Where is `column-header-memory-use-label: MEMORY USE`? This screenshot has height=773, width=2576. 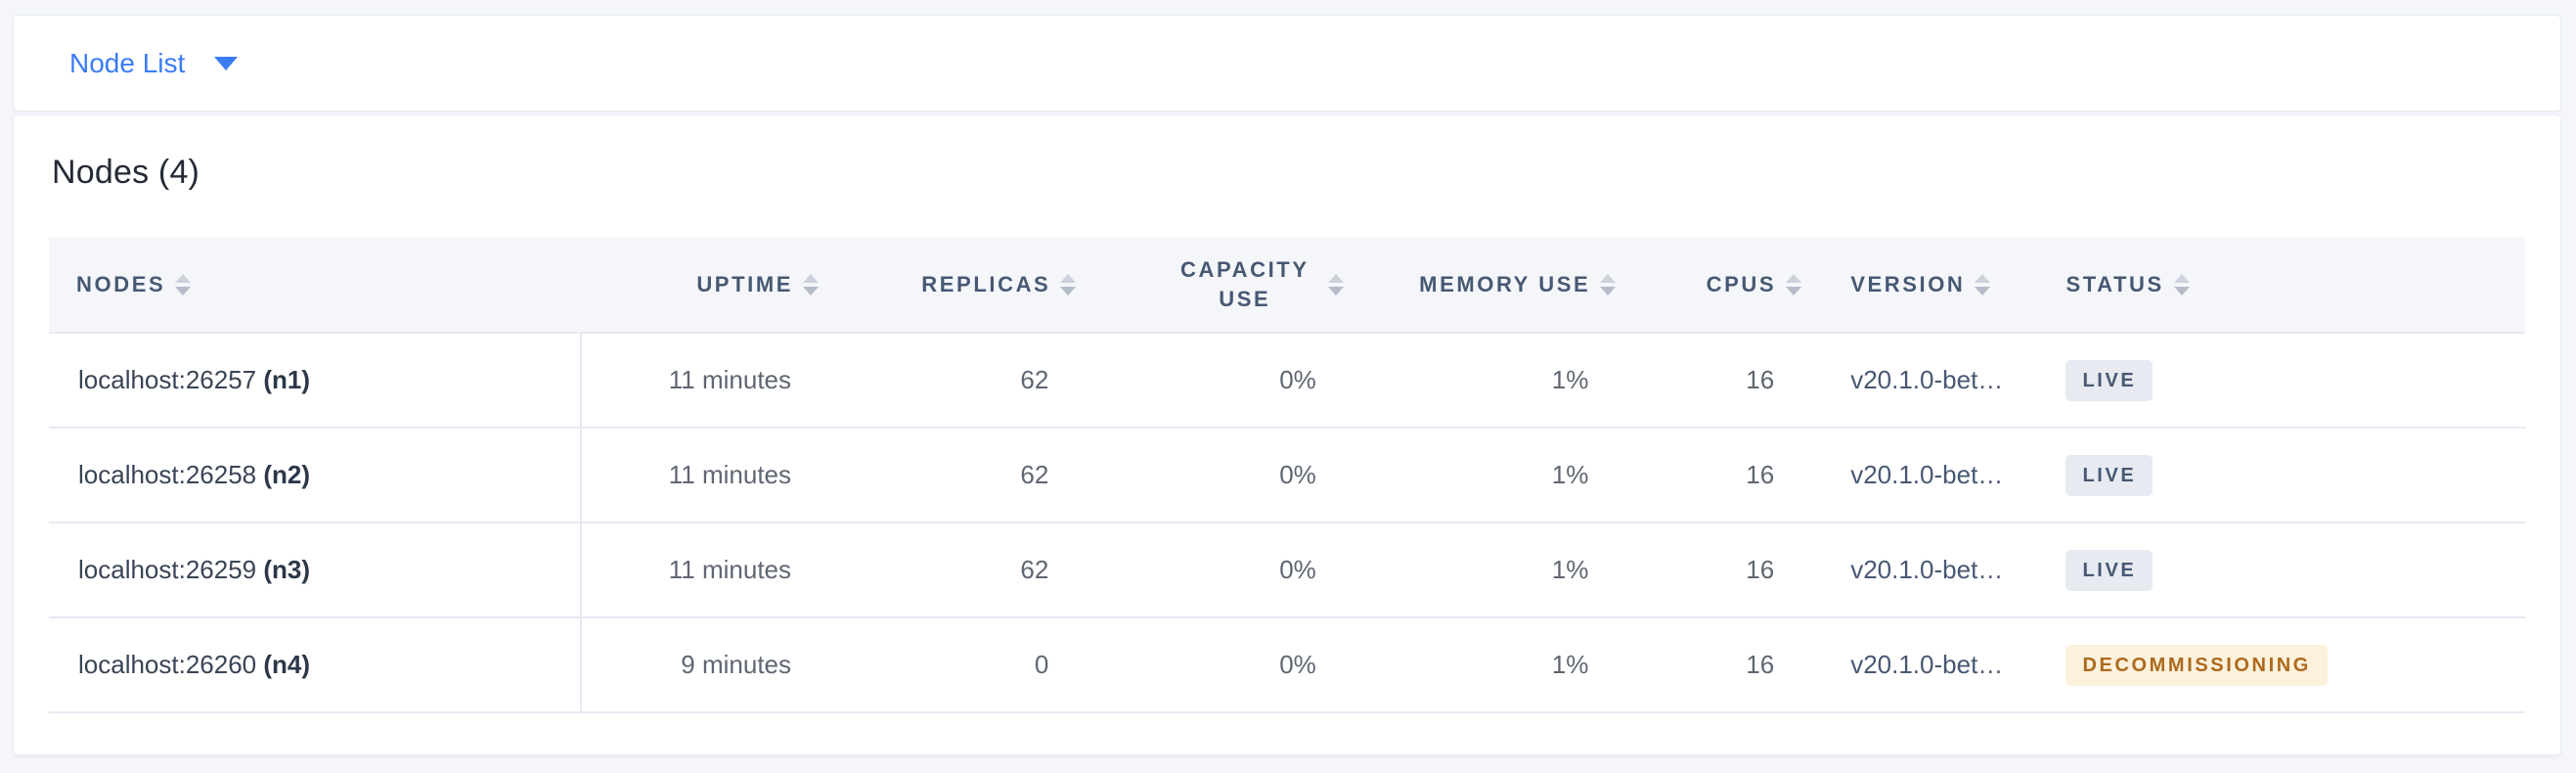
column-header-memory-use-label: MEMORY USE is located at coordinates (1505, 284).